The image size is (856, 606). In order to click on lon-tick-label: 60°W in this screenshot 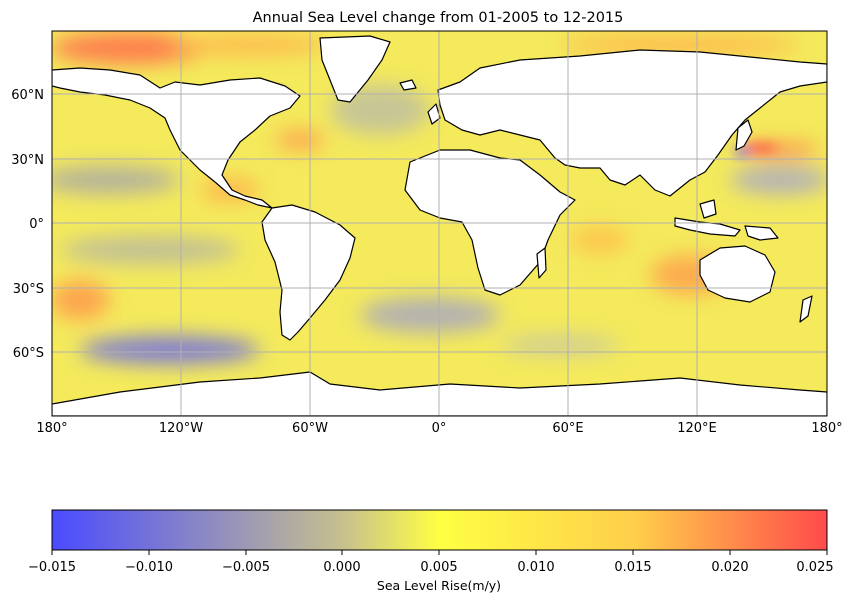, I will do `click(310, 428)`.